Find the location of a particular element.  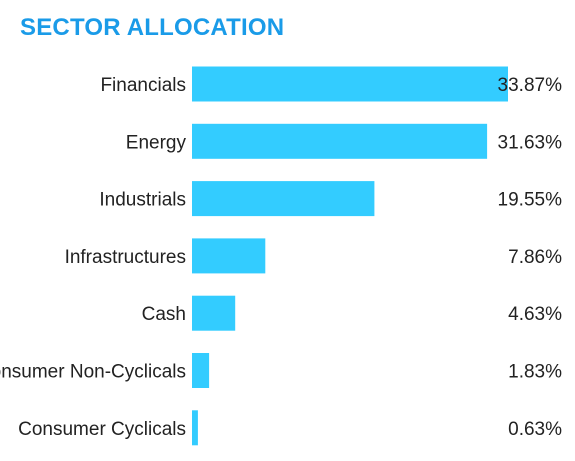

chart-title: SECTOR ALLOCATION is located at coordinates (152, 27).